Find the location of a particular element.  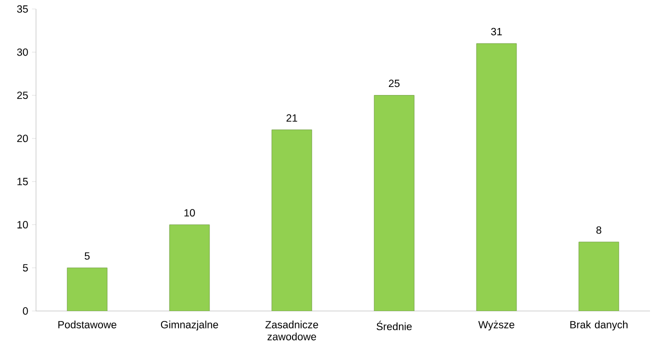

y-tick-label: 15 is located at coordinates (22, 182).